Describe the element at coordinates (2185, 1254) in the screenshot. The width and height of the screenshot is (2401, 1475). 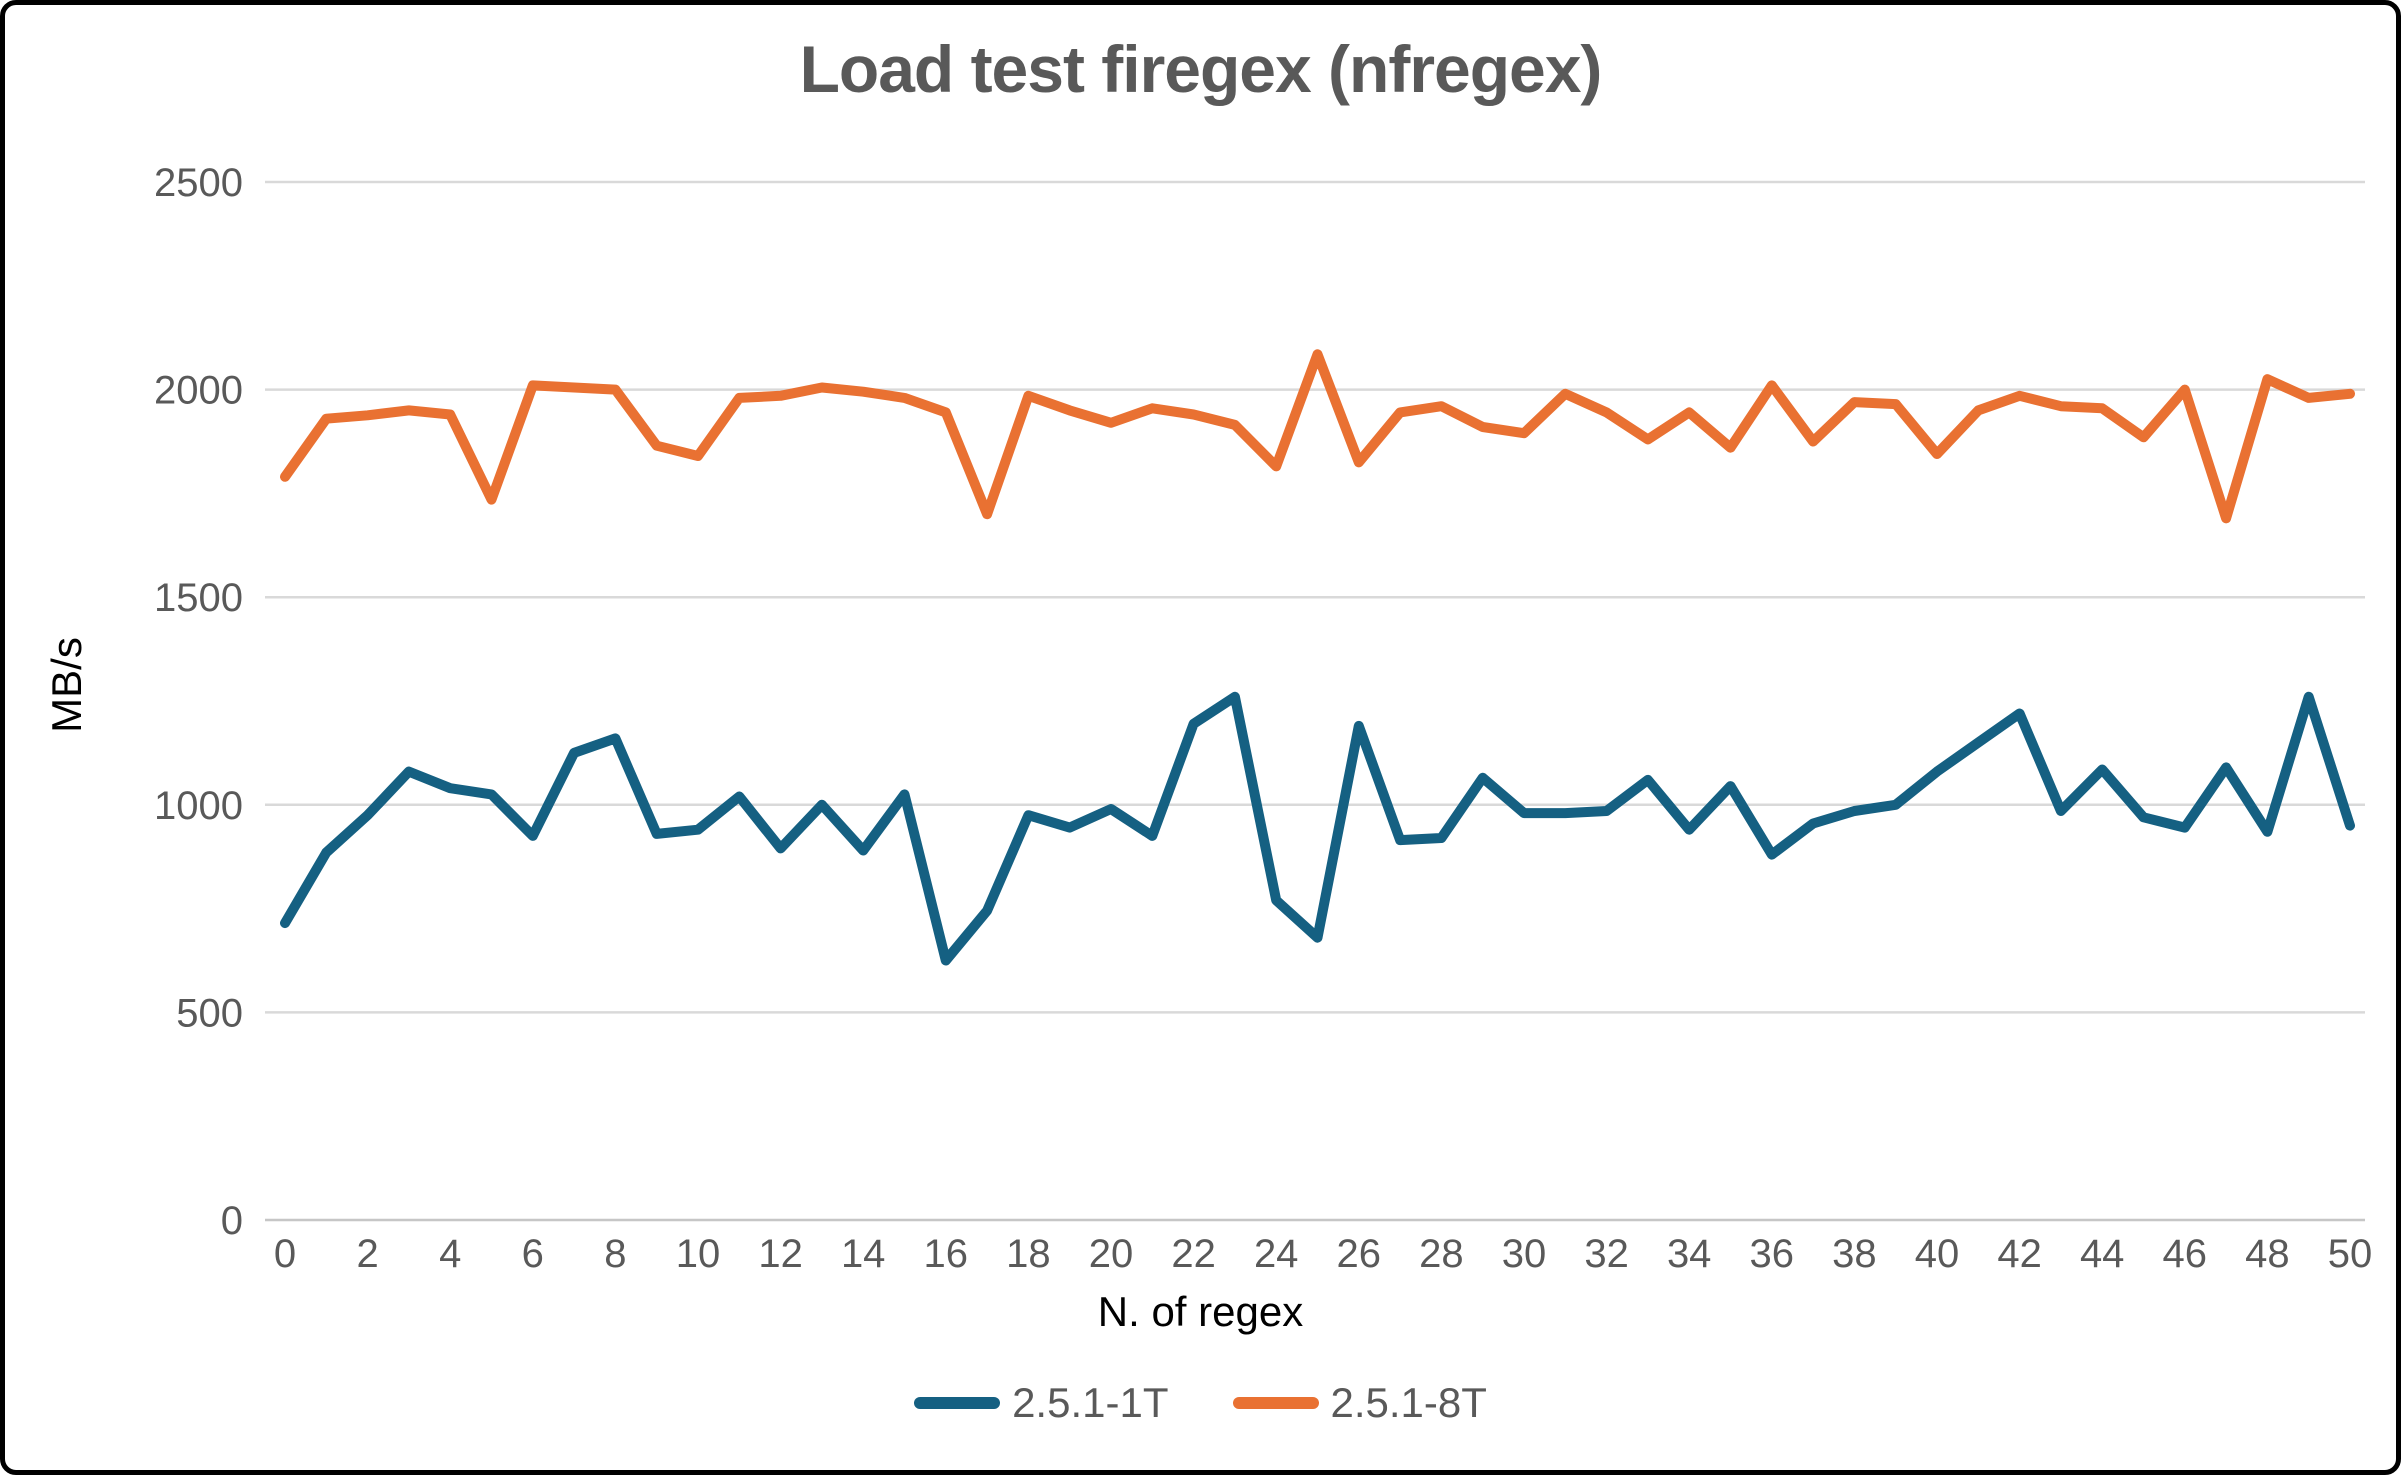
I see `x-tick-label: 46` at that location.